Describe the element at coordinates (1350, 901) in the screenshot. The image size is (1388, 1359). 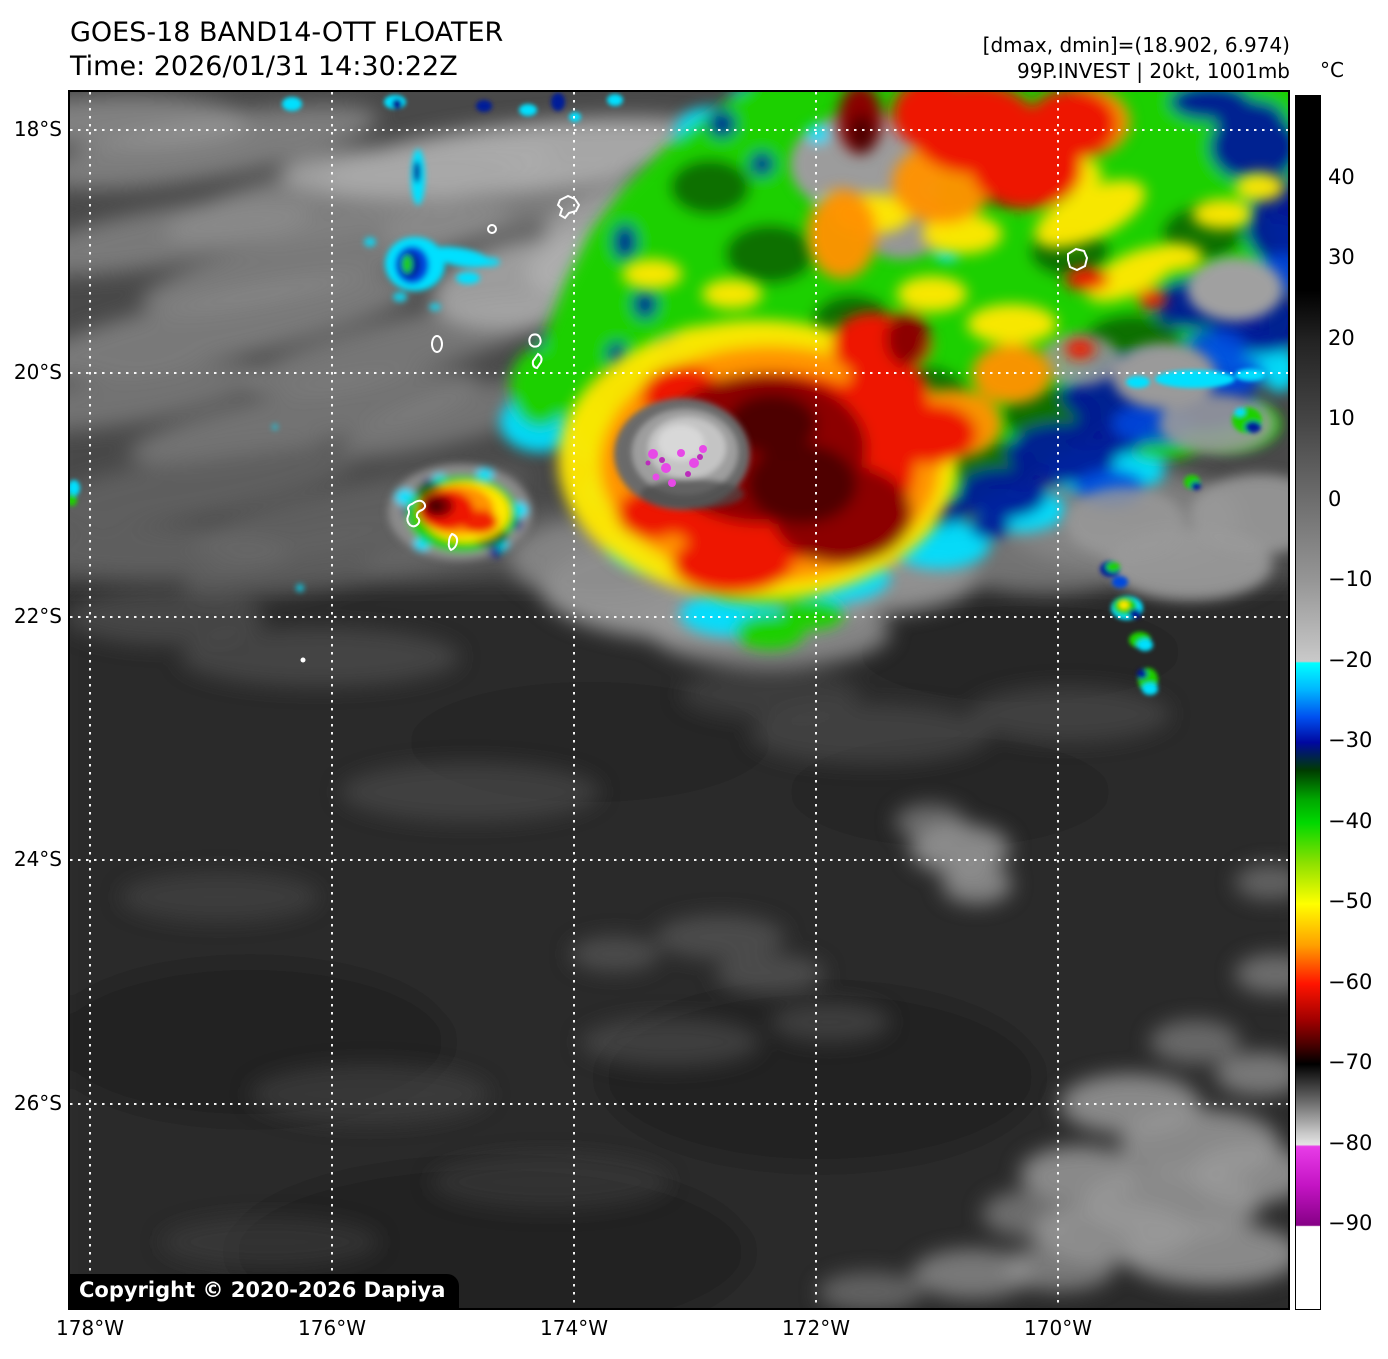
I see `colorbar-tick: −50` at that location.